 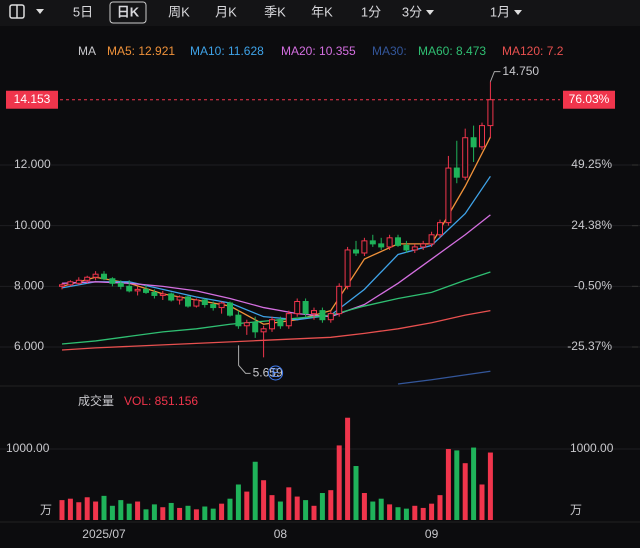 What do you see at coordinates (500, 11) in the screenshot?
I see `tab: 1月` at bounding box center [500, 11].